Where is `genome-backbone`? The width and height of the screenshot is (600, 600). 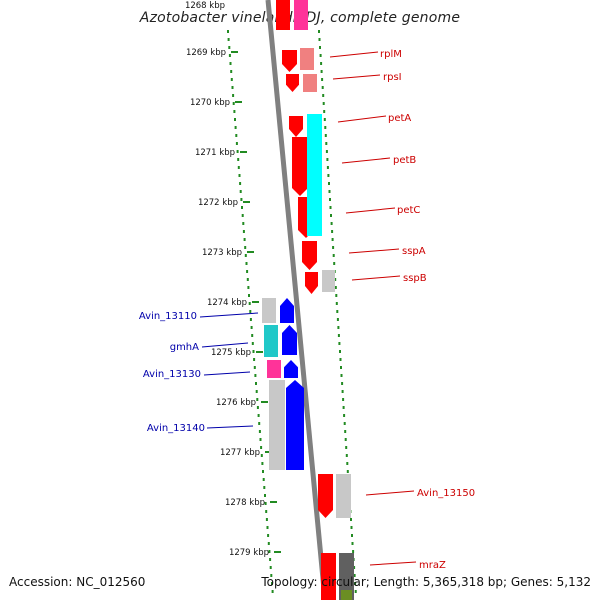
genome-backbone is located at coordinates (296, 300).